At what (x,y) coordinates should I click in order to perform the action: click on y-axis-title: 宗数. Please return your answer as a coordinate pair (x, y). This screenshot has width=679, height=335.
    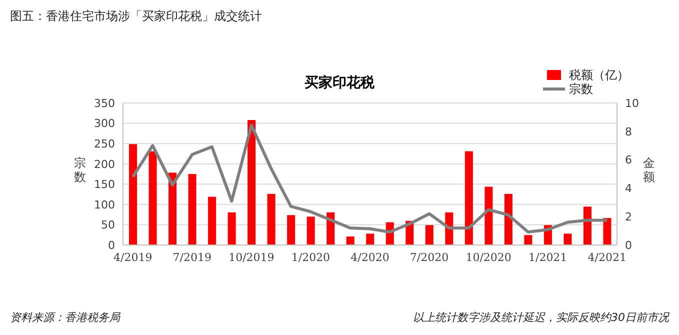
    Looking at the image, I should click on (80, 170).